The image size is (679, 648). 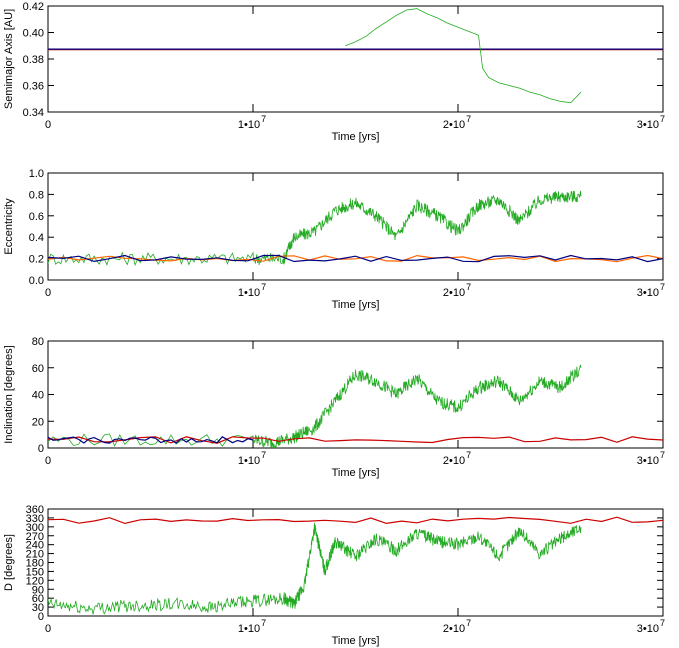 What do you see at coordinates (9, 562) in the screenshot?
I see `y-axis-title: D [degrees]` at bounding box center [9, 562].